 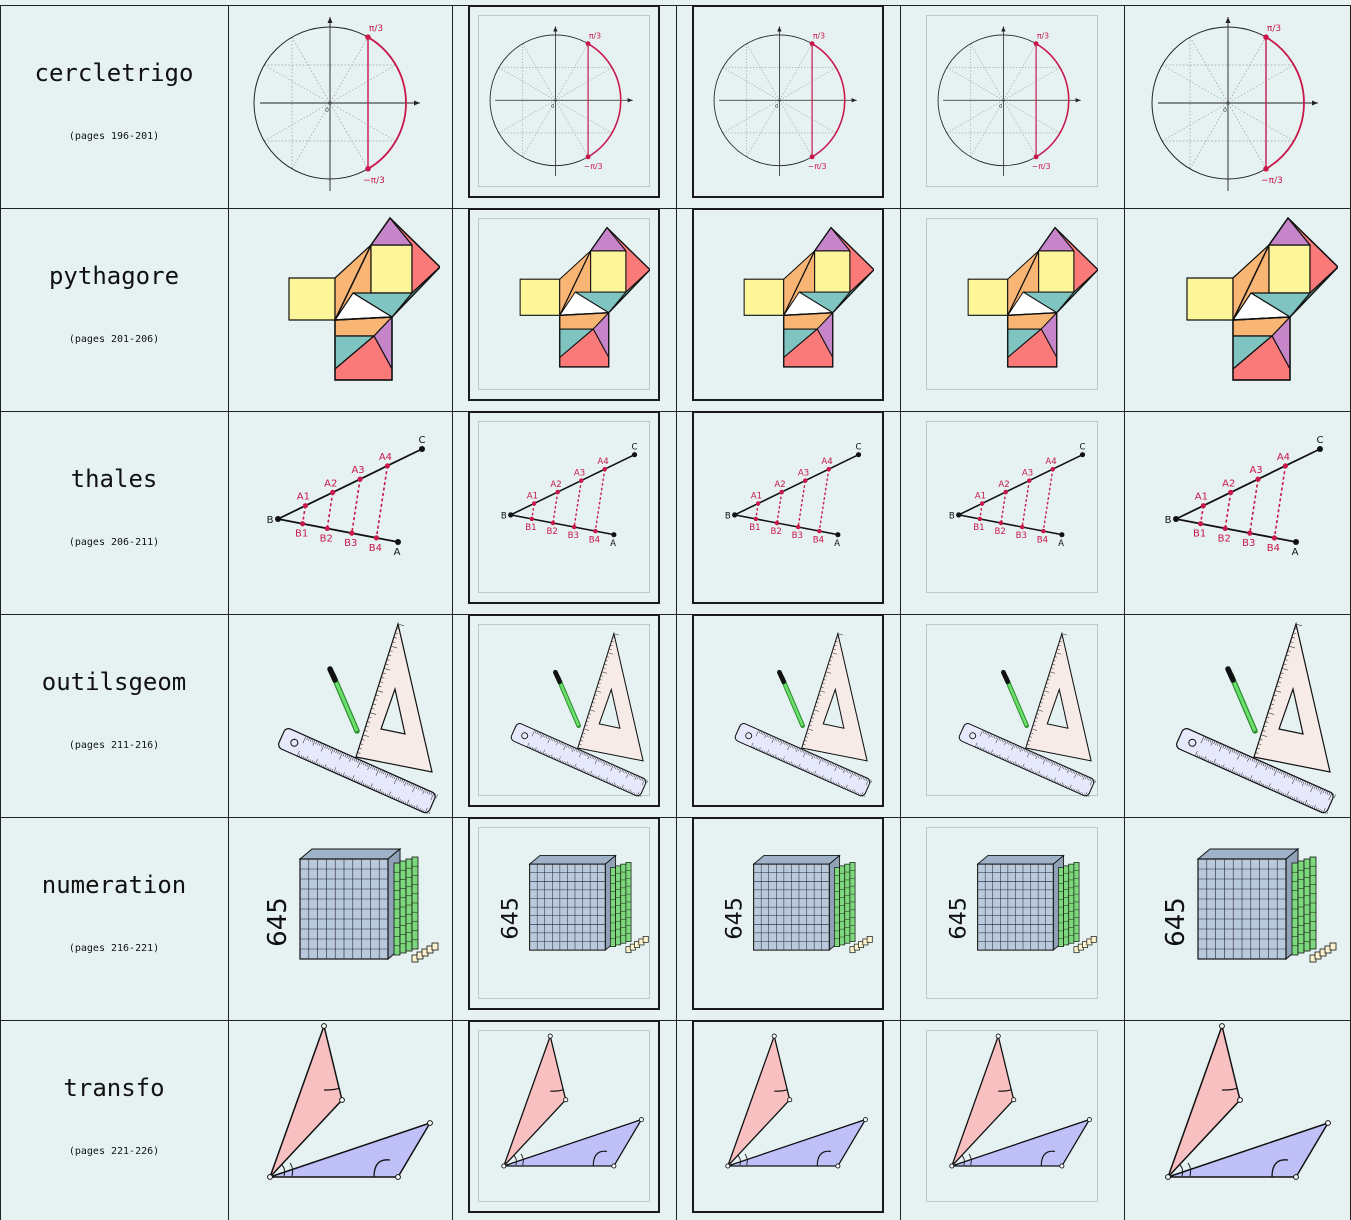 What do you see at coordinates (1168, 520) in the screenshot?
I see `point-label: B` at bounding box center [1168, 520].